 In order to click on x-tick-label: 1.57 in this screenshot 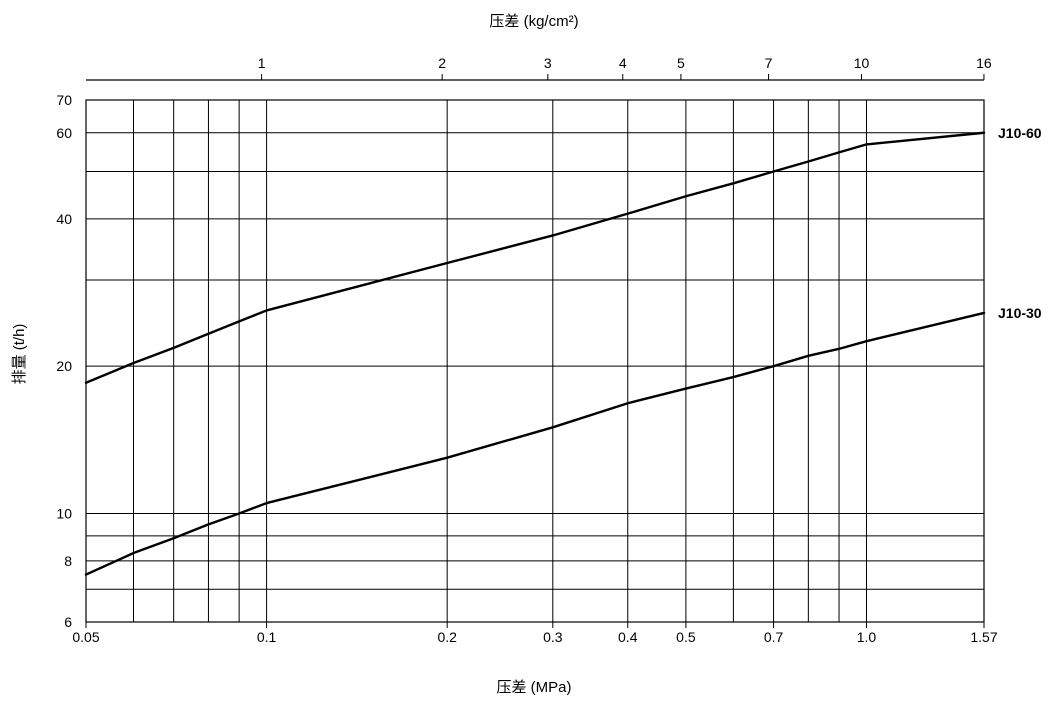, I will do `click(983, 637)`.